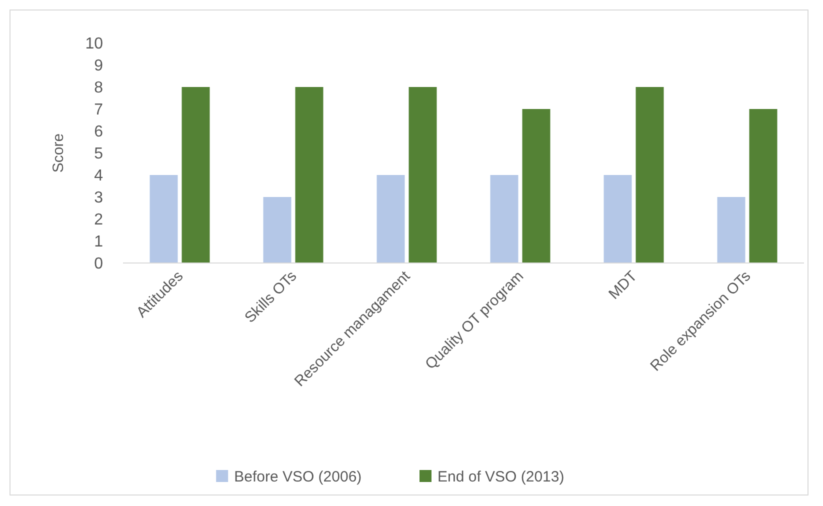 The image size is (823, 506). I want to click on legend-label: Before VSO (2006), so click(298, 477).